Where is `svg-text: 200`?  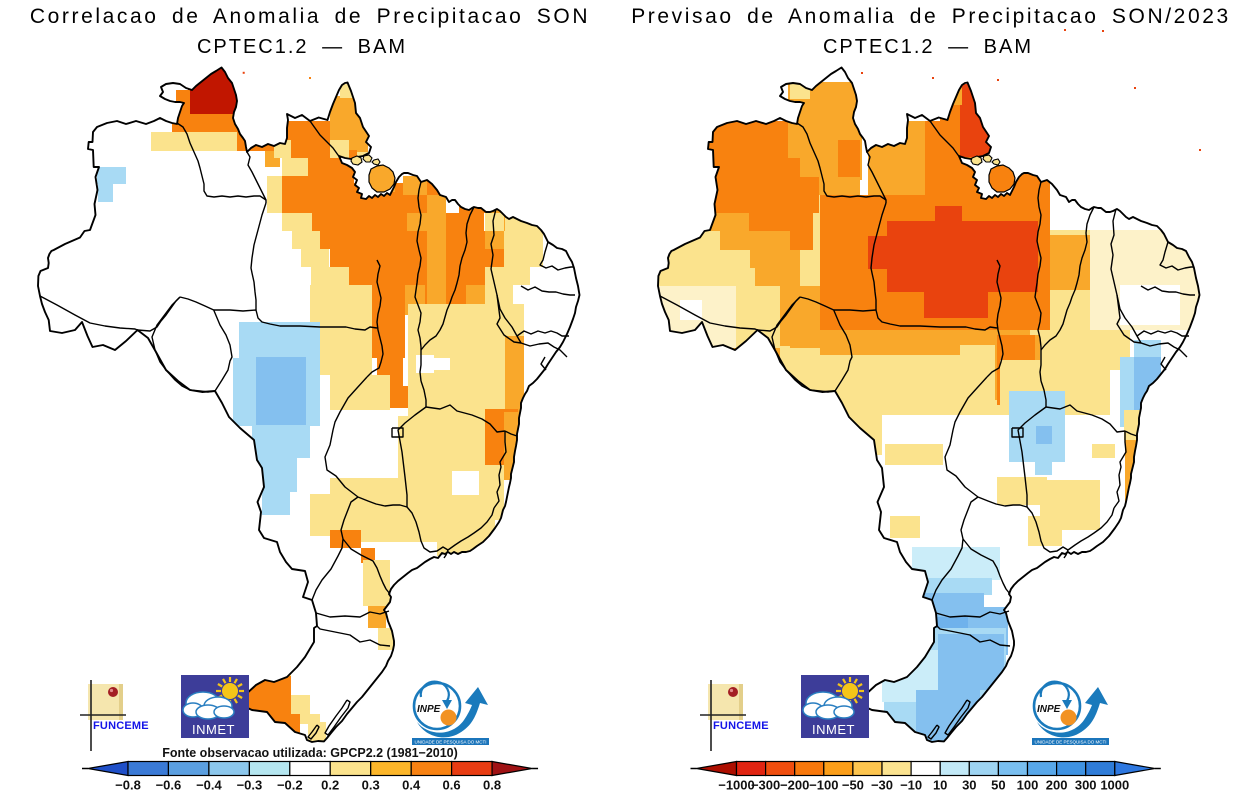 svg-text: 200 is located at coordinates (1057, 785).